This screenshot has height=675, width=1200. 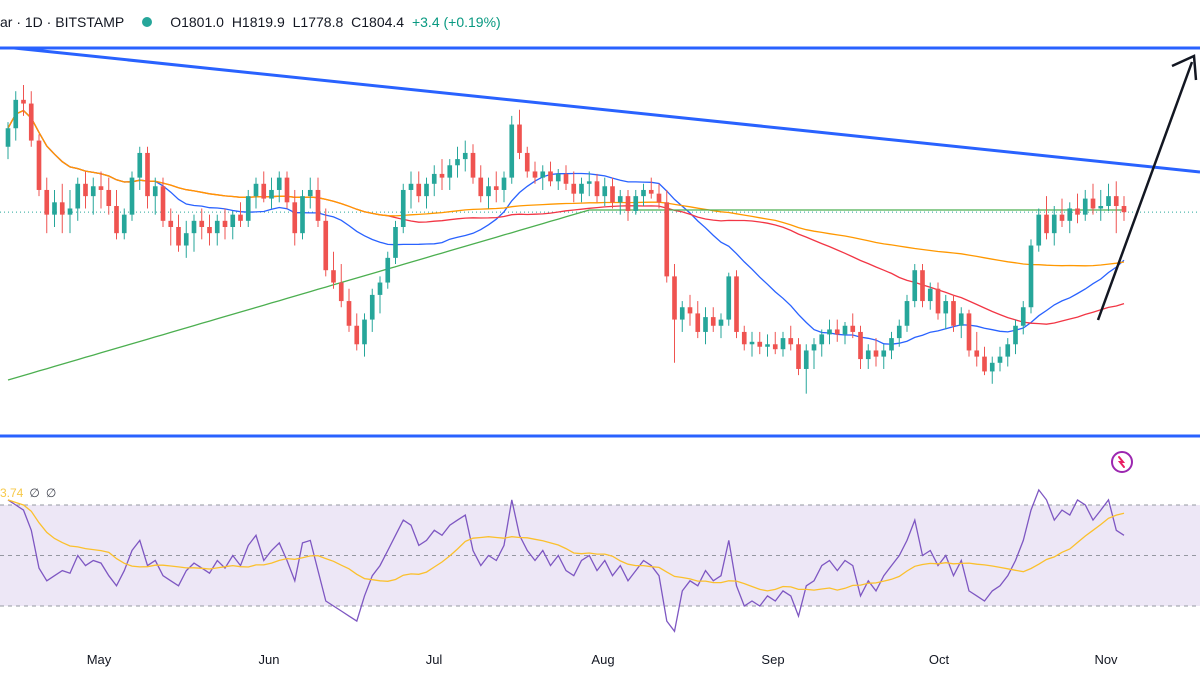 I want to click on rsi-extra-2: ∅, so click(x=51, y=493).